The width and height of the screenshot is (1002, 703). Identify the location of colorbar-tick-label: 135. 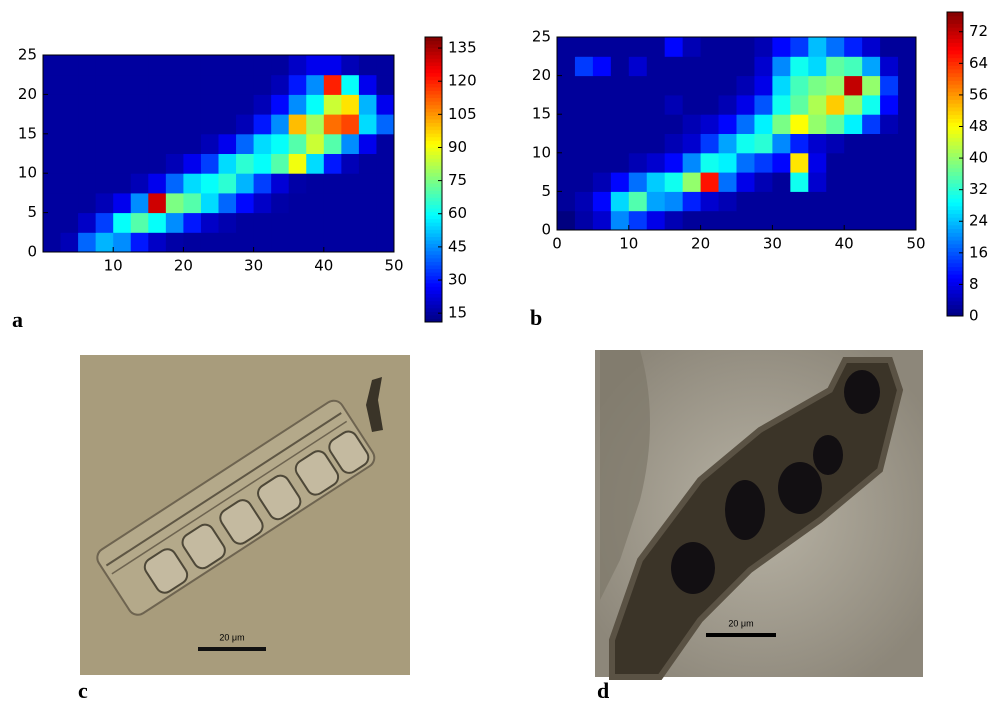
(462, 48).